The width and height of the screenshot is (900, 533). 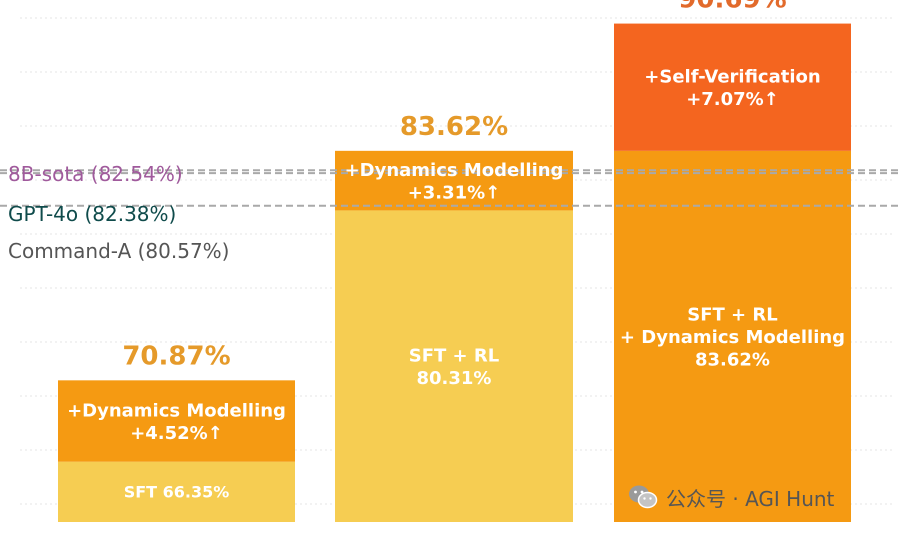 I want to click on segment-label: 83.62%, so click(x=732, y=359).